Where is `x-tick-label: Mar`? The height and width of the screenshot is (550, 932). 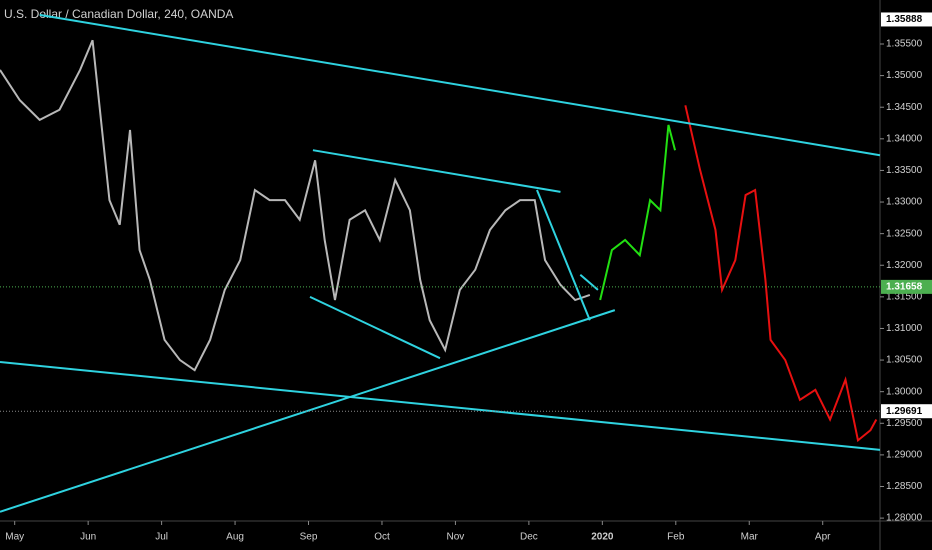
x-tick-label: Mar is located at coordinates (750, 537).